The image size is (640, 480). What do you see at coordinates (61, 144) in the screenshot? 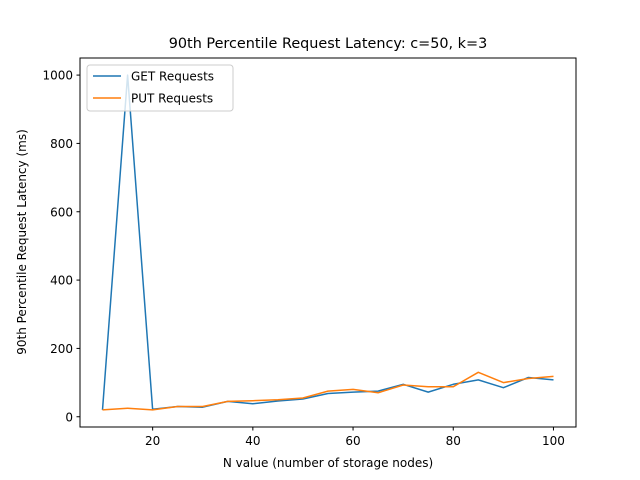
I see `y-tick-label: 800` at bounding box center [61, 144].